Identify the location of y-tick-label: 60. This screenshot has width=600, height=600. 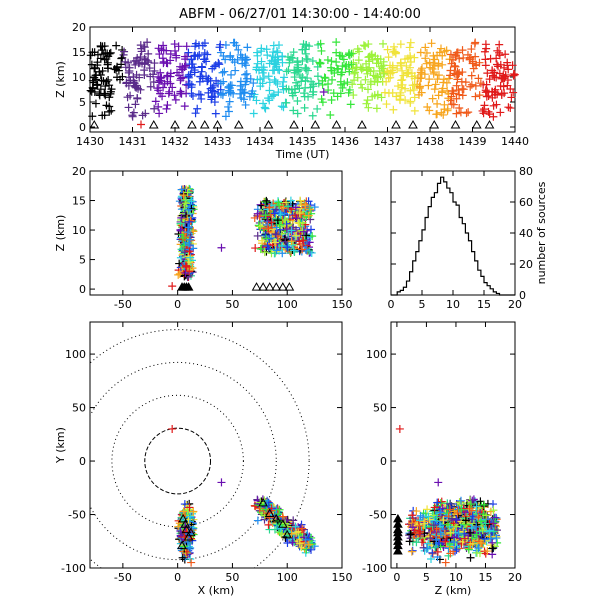
(526, 202).